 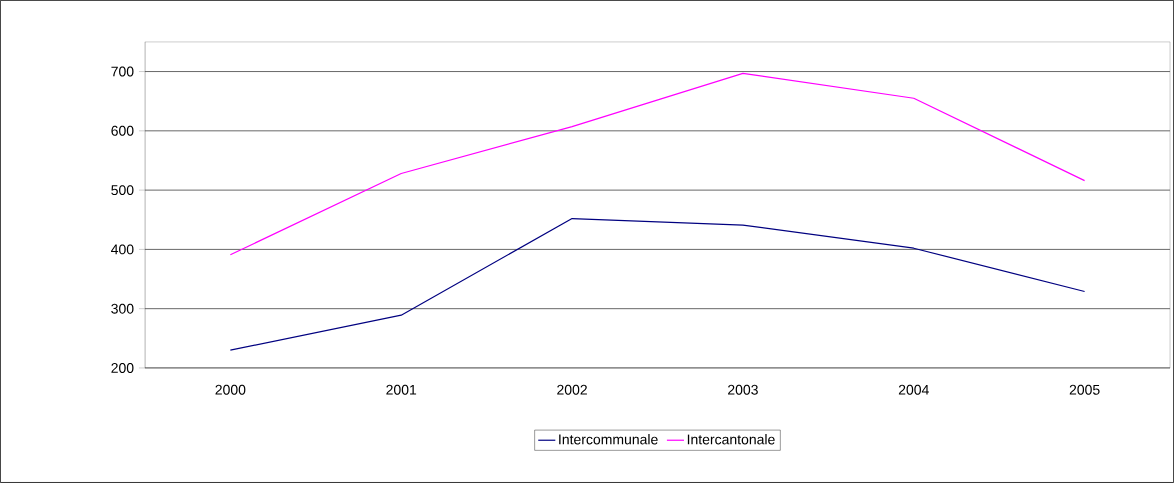 What do you see at coordinates (122, 71) in the screenshot?
I see `y-tick-label: 700` at bounding box center [122, 71].